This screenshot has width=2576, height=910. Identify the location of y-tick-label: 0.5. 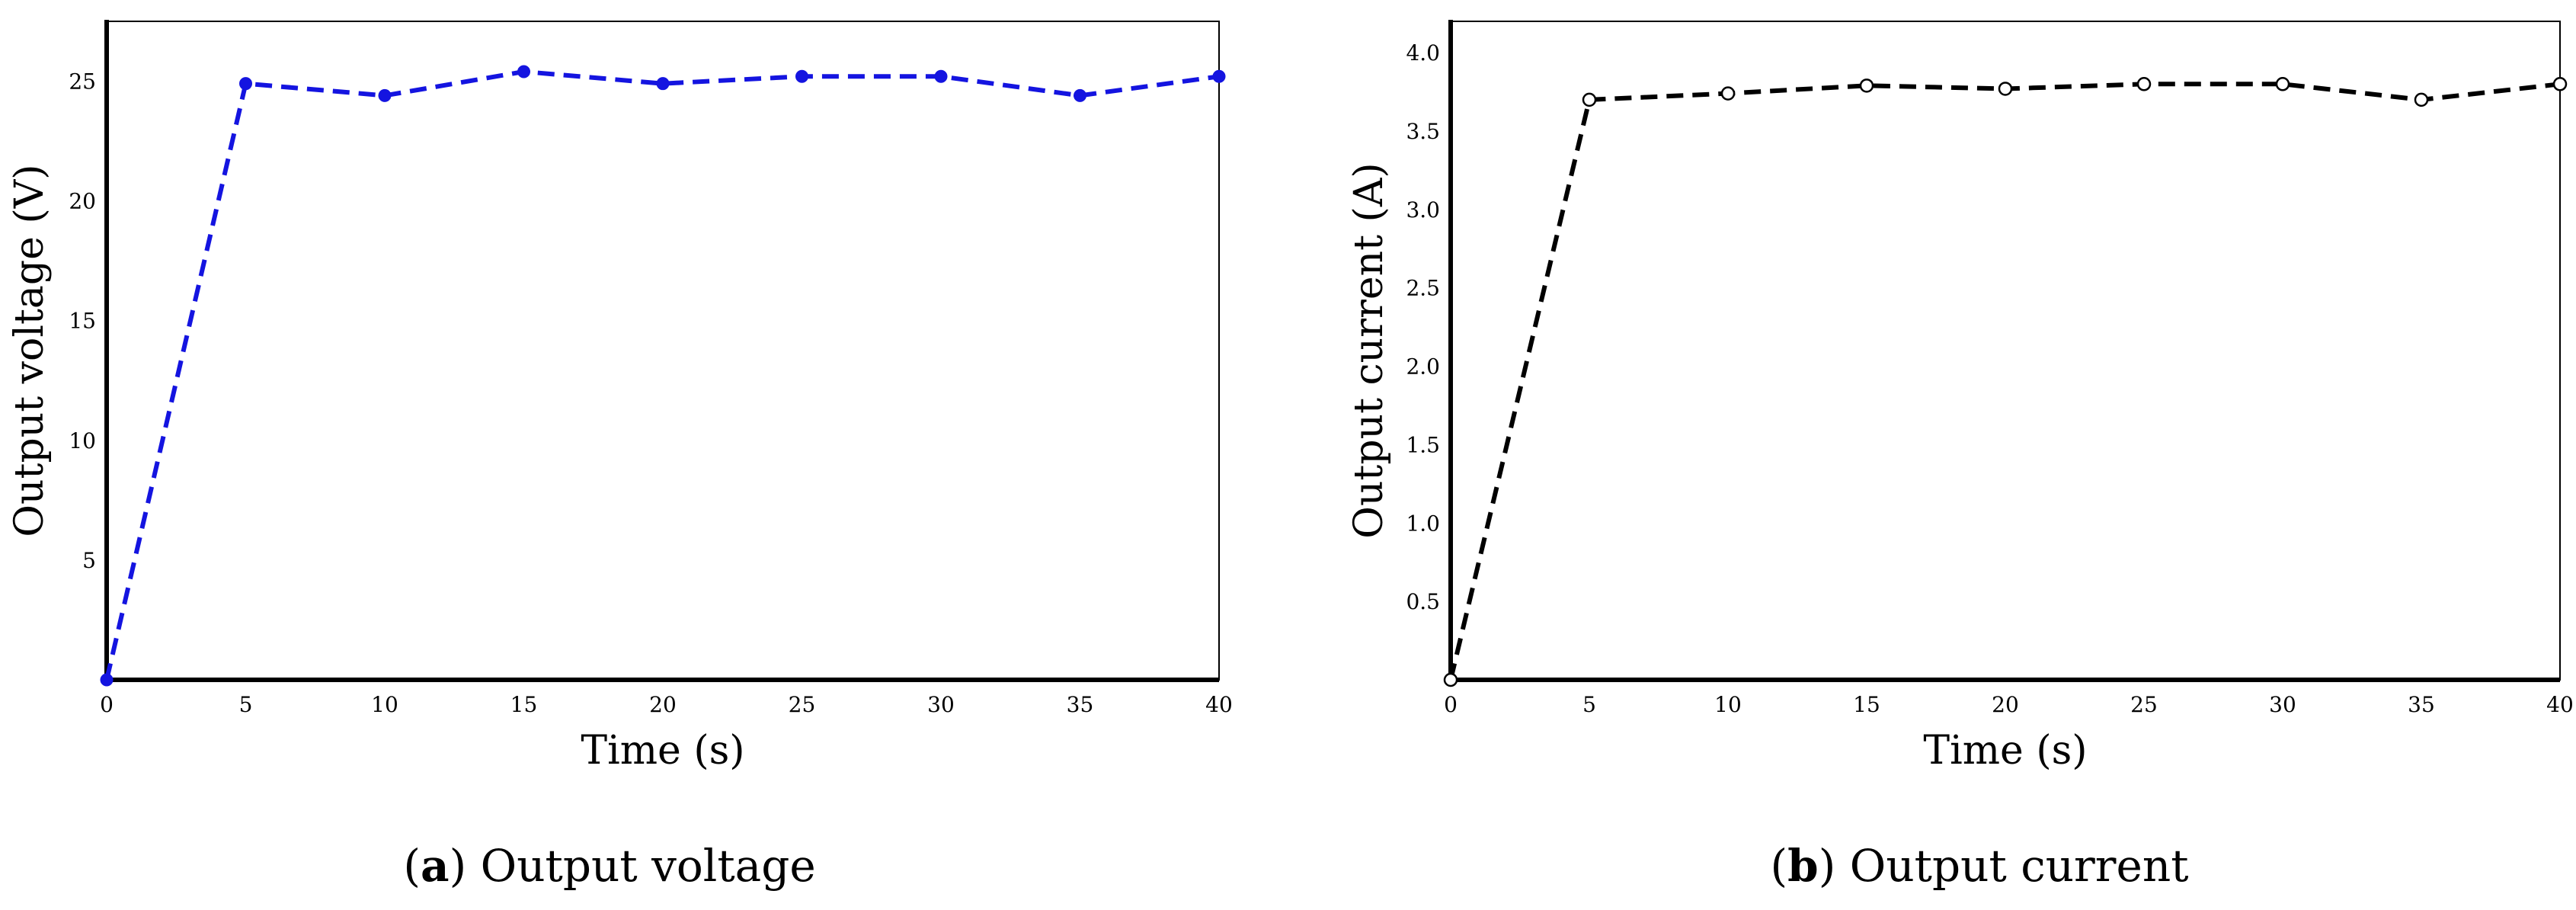
(1423, 601).